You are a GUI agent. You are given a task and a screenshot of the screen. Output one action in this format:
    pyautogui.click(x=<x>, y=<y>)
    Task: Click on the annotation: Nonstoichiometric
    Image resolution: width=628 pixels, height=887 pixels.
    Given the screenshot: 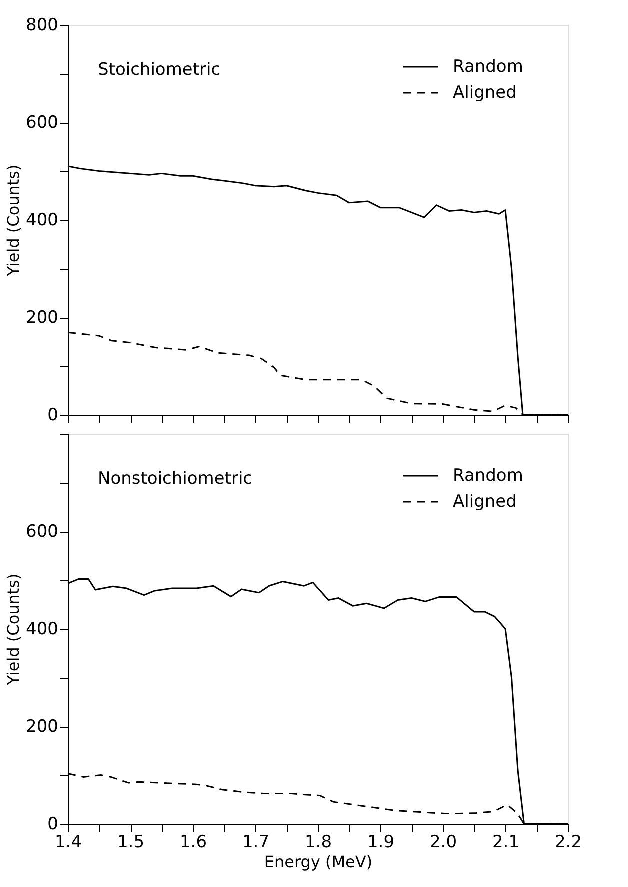 What is the action you would take?
    pyautogui.click(x=175, y=479)
    